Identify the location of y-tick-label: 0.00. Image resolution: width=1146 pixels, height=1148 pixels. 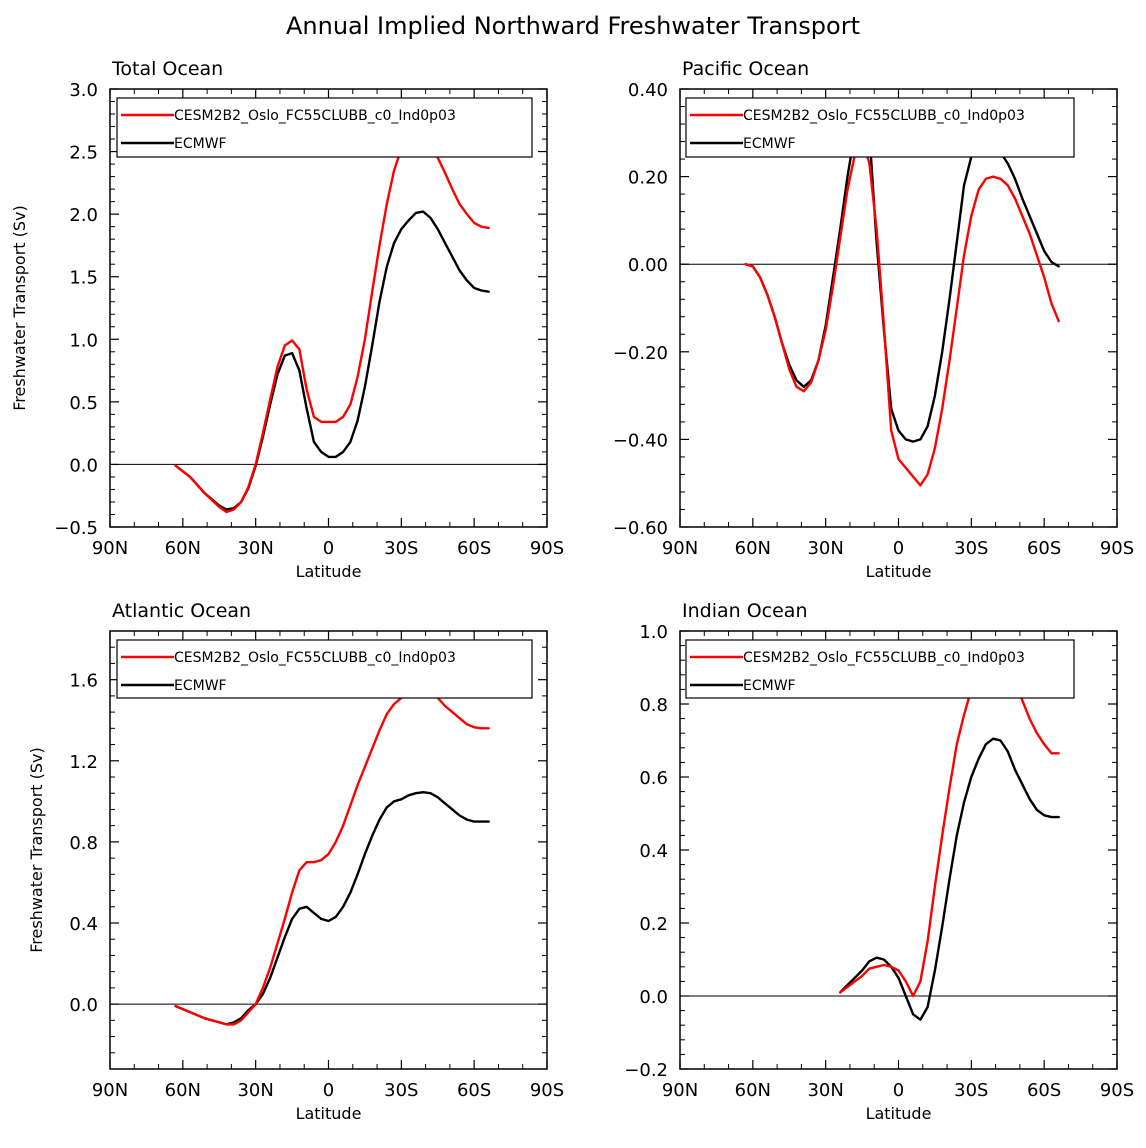
(648, 265).